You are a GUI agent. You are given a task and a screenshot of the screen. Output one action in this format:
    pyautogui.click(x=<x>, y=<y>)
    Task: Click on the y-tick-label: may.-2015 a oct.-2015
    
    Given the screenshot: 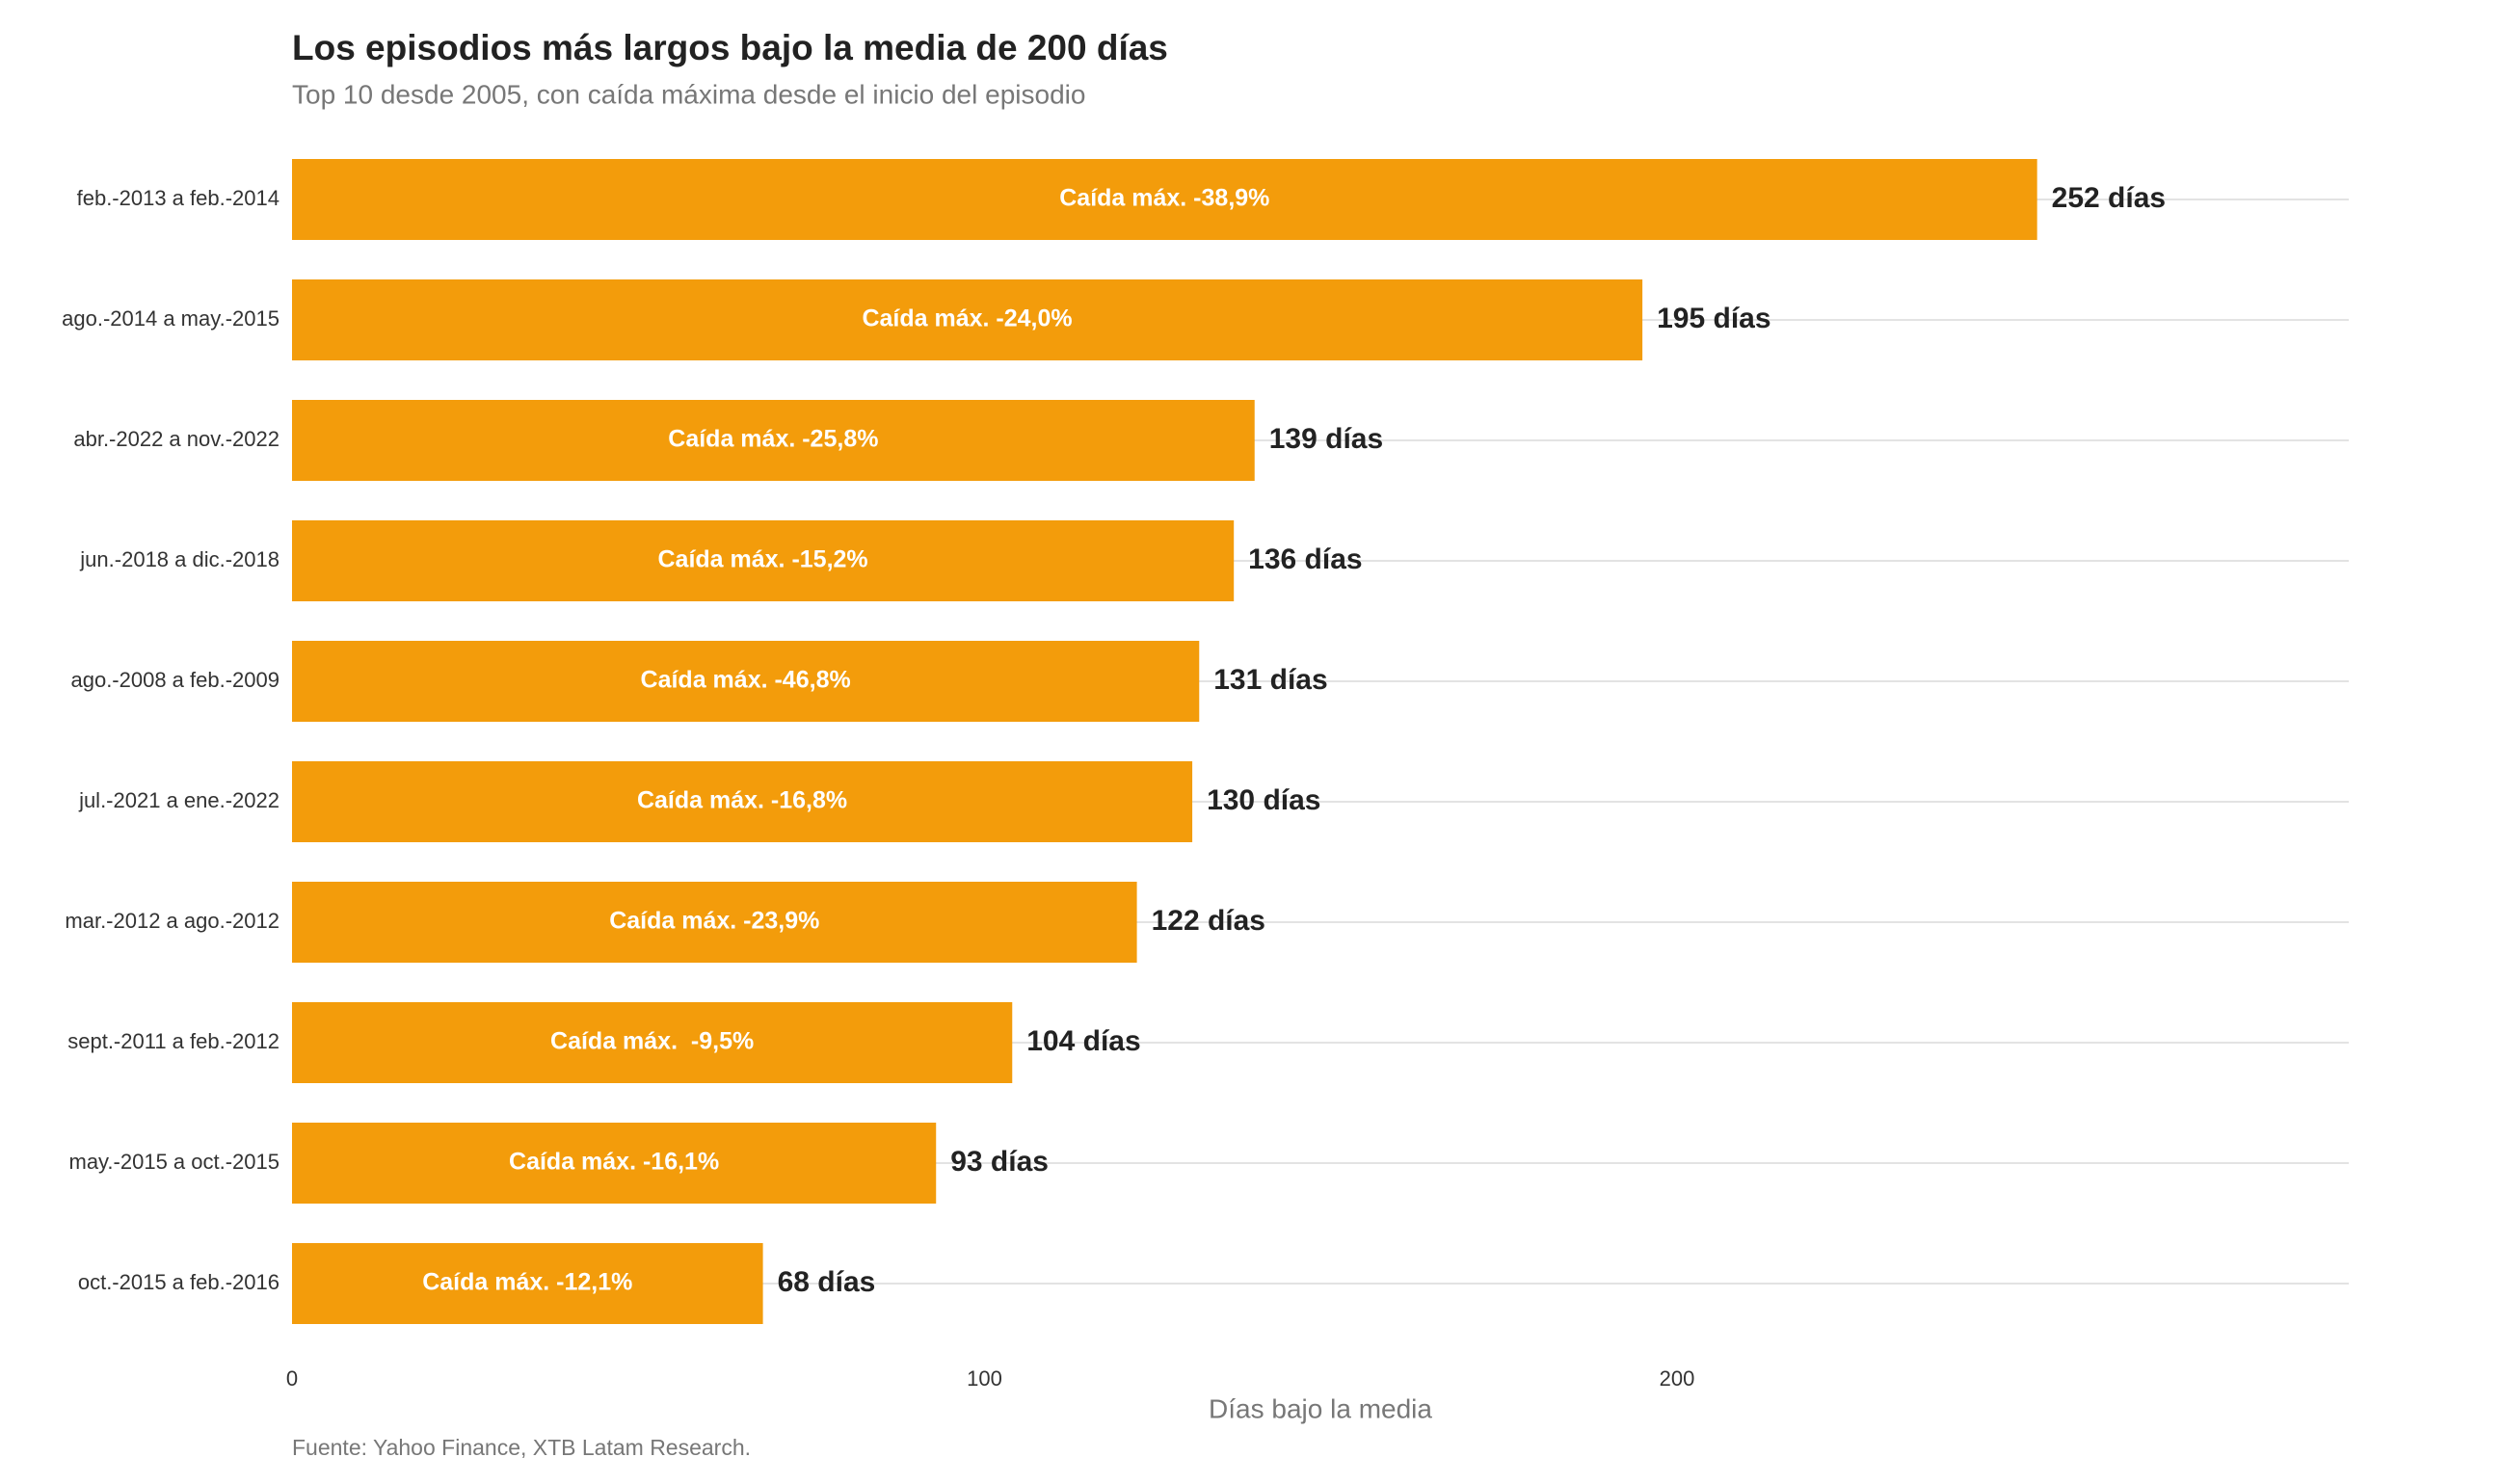 What is the action you would take?
    pyautogui.click(x=174, y=1162)
    